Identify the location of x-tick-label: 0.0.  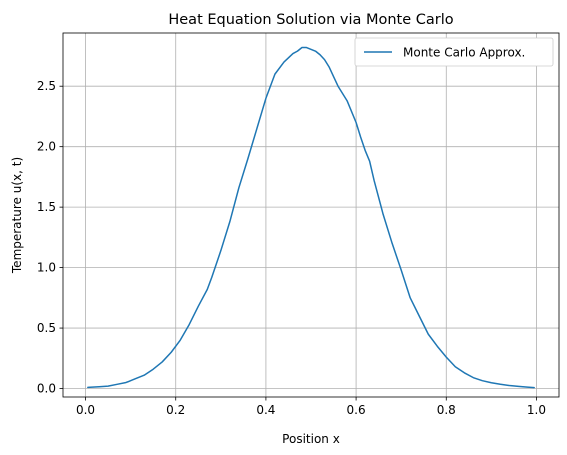
(85, 410).